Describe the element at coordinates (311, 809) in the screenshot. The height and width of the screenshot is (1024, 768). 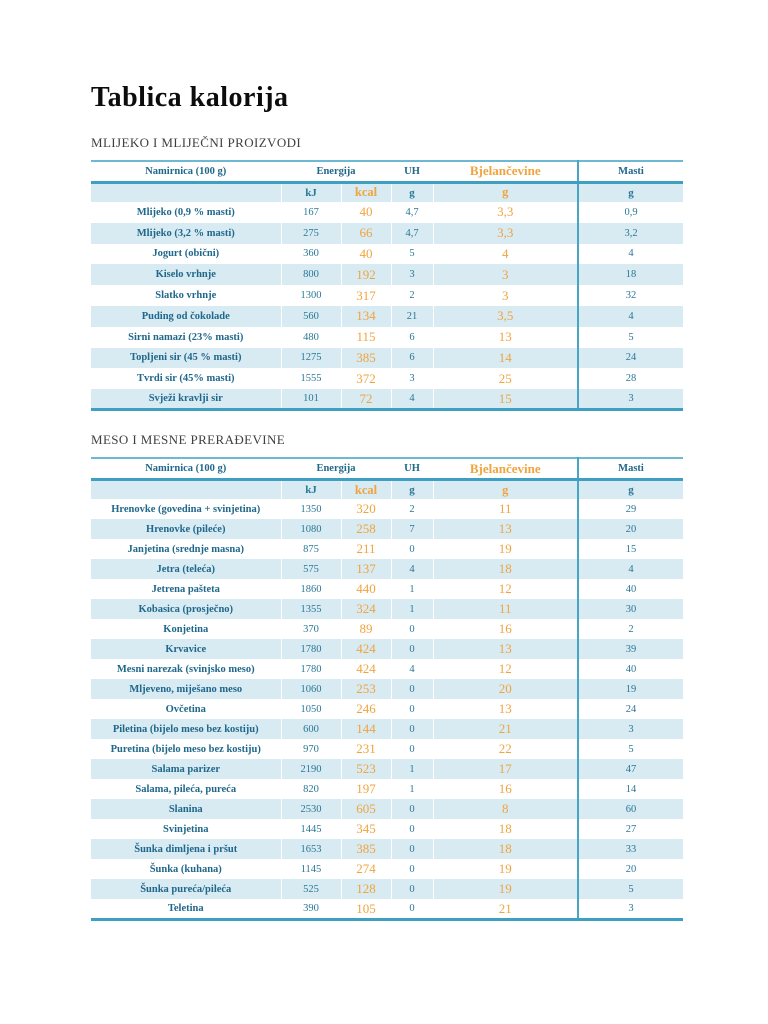
I see `cell-kj: 2530` at that location.